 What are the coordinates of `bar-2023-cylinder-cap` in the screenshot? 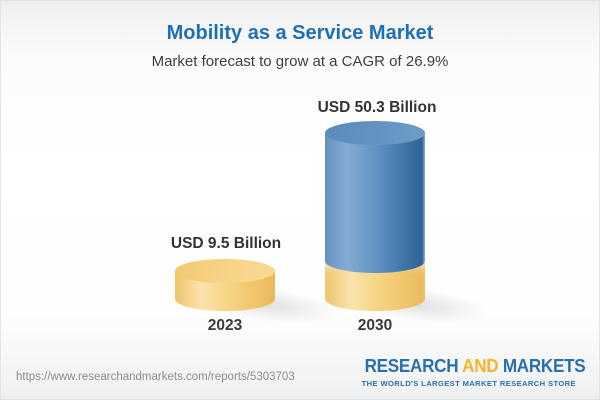 It's located at (225, 271).